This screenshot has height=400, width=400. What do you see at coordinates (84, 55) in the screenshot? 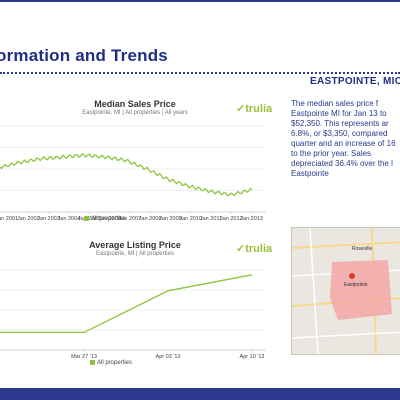
I see `page-title: ormation and Trends` at bounding box center [84, 55].